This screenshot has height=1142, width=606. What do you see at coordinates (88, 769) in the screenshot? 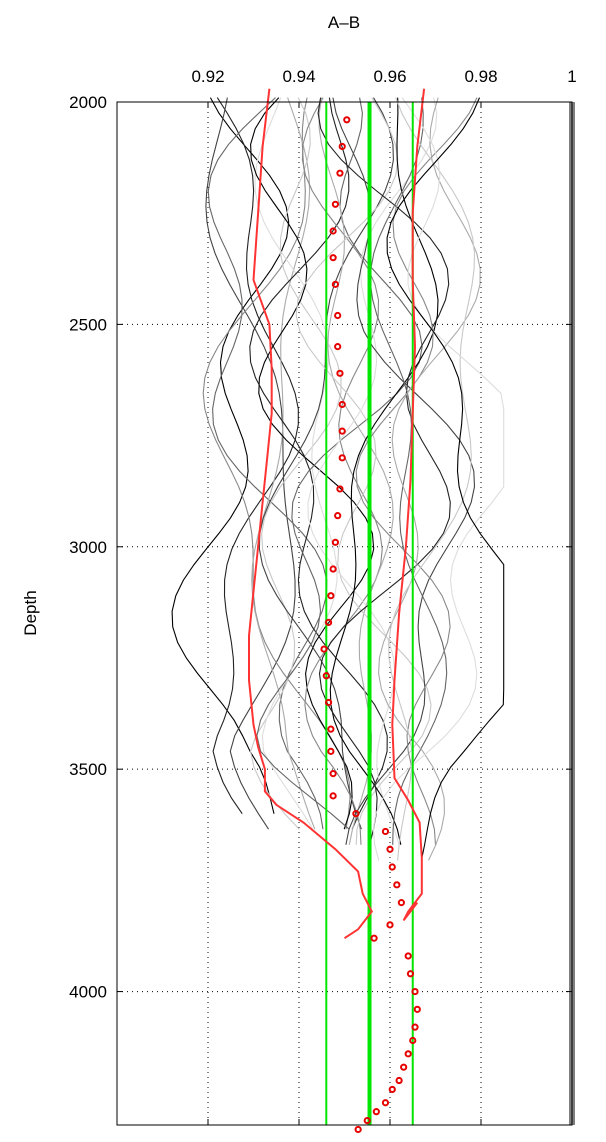
I see `y-tick-label: 3500` at bounding box center [88, 769].